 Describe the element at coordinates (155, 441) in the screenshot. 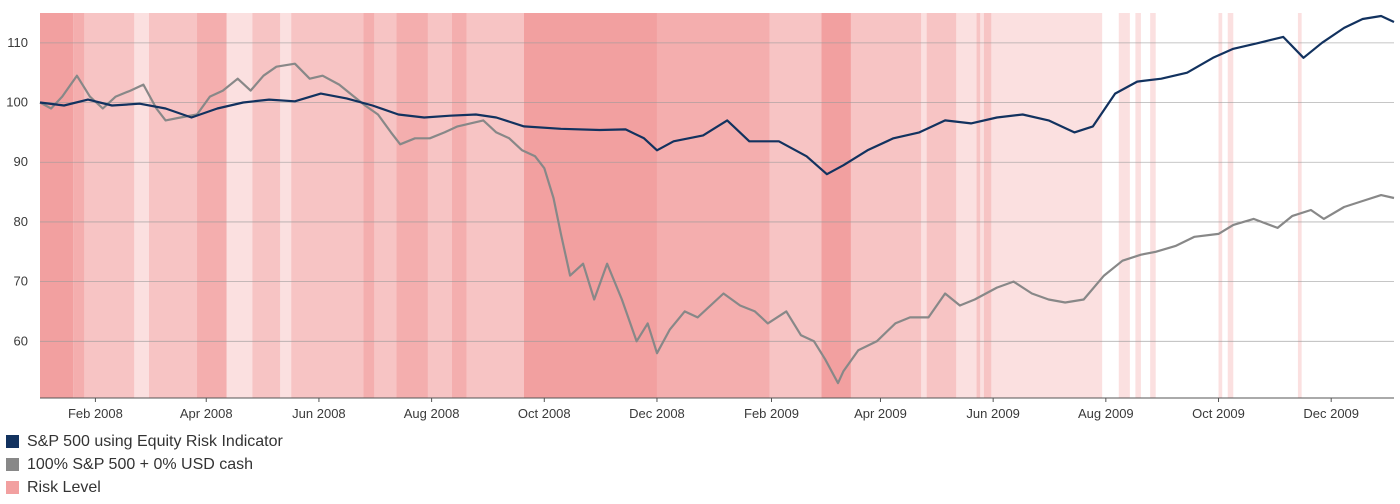

I see `legend-label-strategy: S&P 500 using Equity Risk Indicator` at that location.